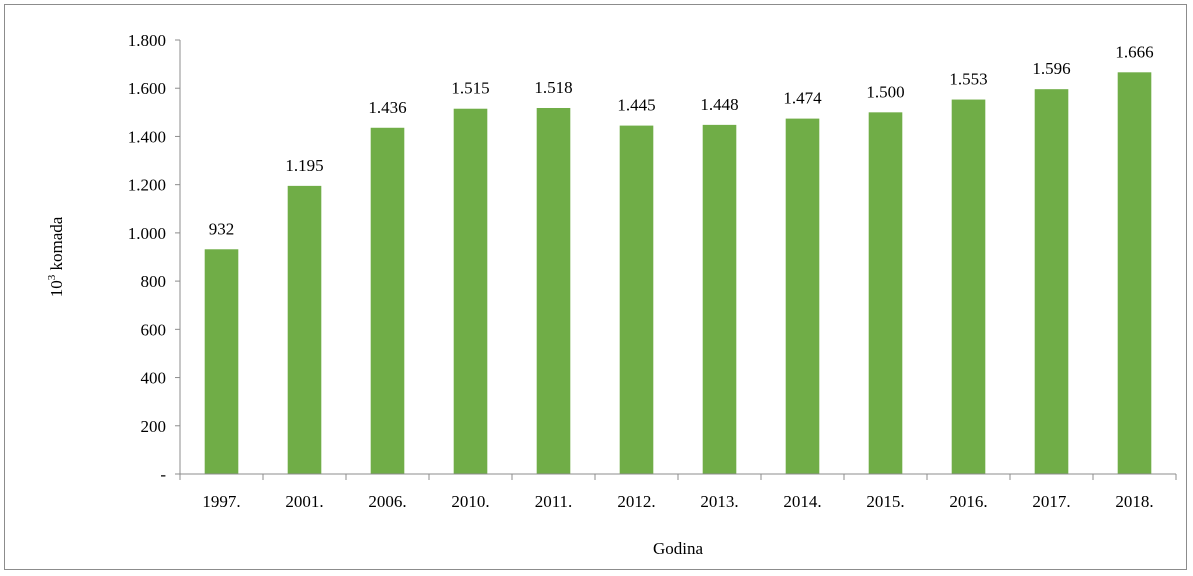 The height and width of the screenshot is (576, 1193). Describe the element at coordinates (802, 501) in the screenshot. I see `x-tick-label: 2014.` at that location.